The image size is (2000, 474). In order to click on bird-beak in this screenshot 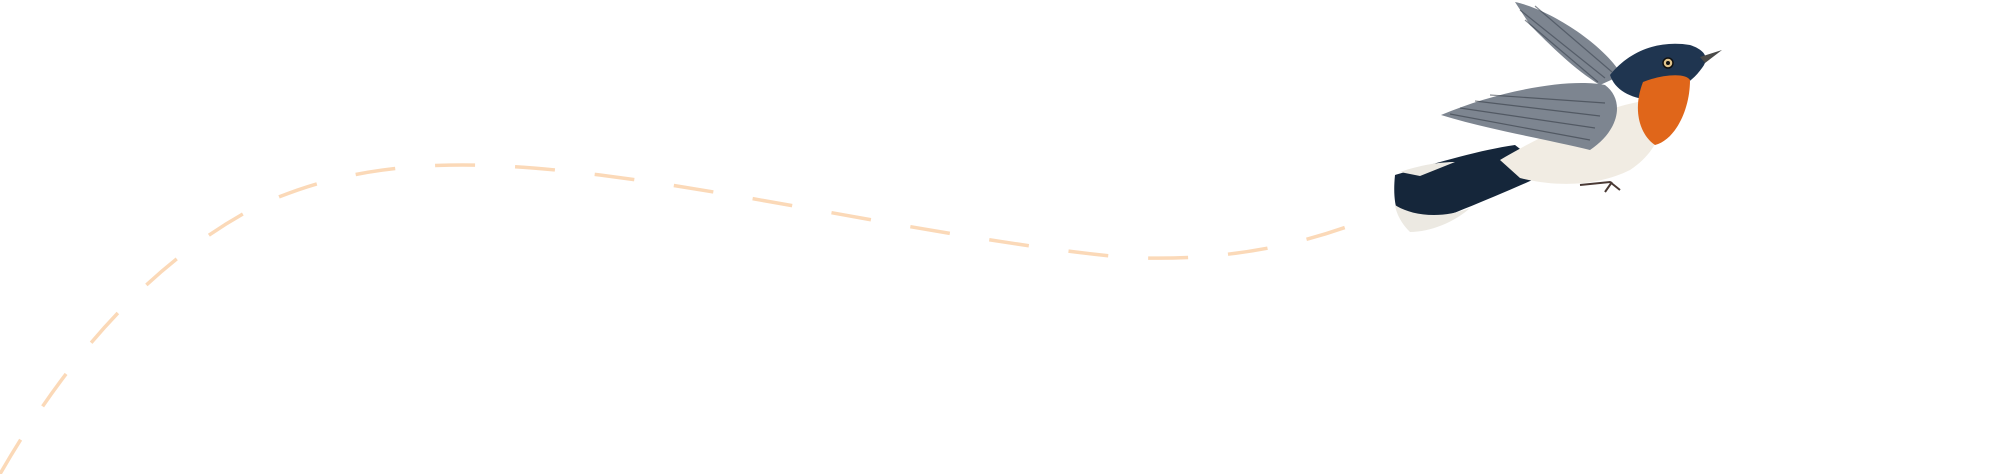, I will do `click(1711, 56)`.